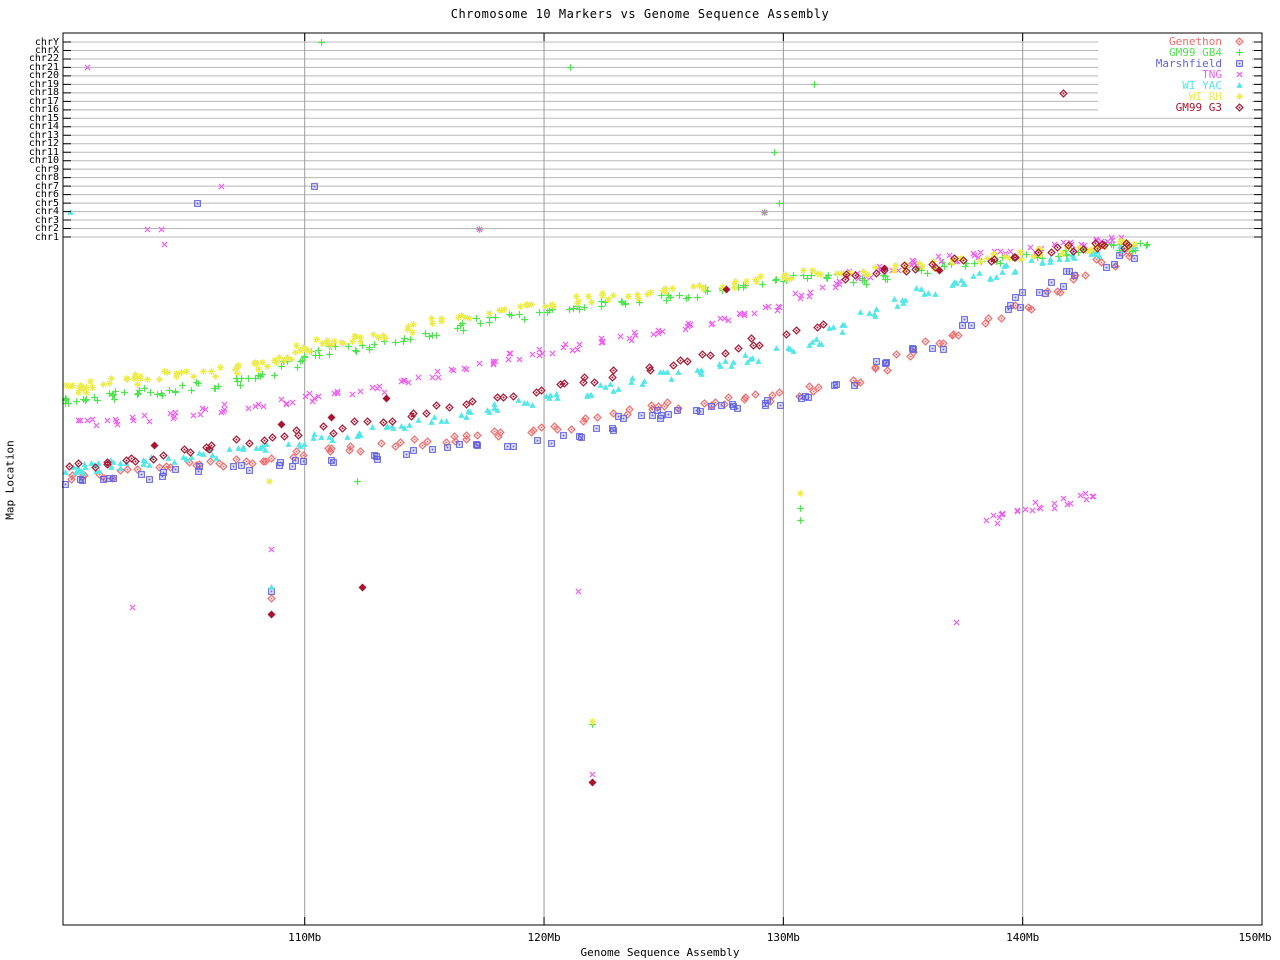  Describe the element at coordinates (43, 144) in the screenshot. I see `chr-label-chr12: chr12` at that location.